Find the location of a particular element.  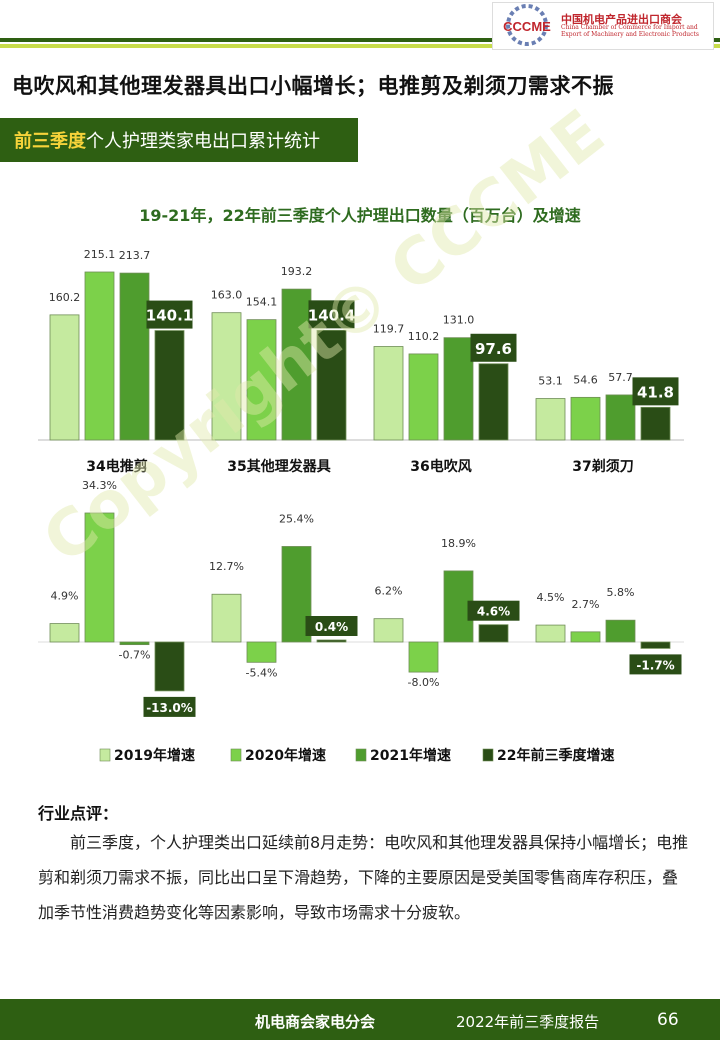

quantity-data-label: 110.2 is located at coordinates (424, 336).